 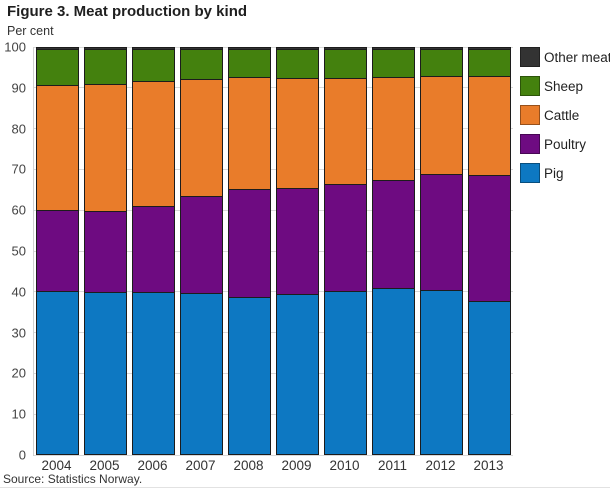 What do you see at coordinates (489, 126) in the screenshot?
I see `segment-cattle-2013` at bounding box center [489, 126].